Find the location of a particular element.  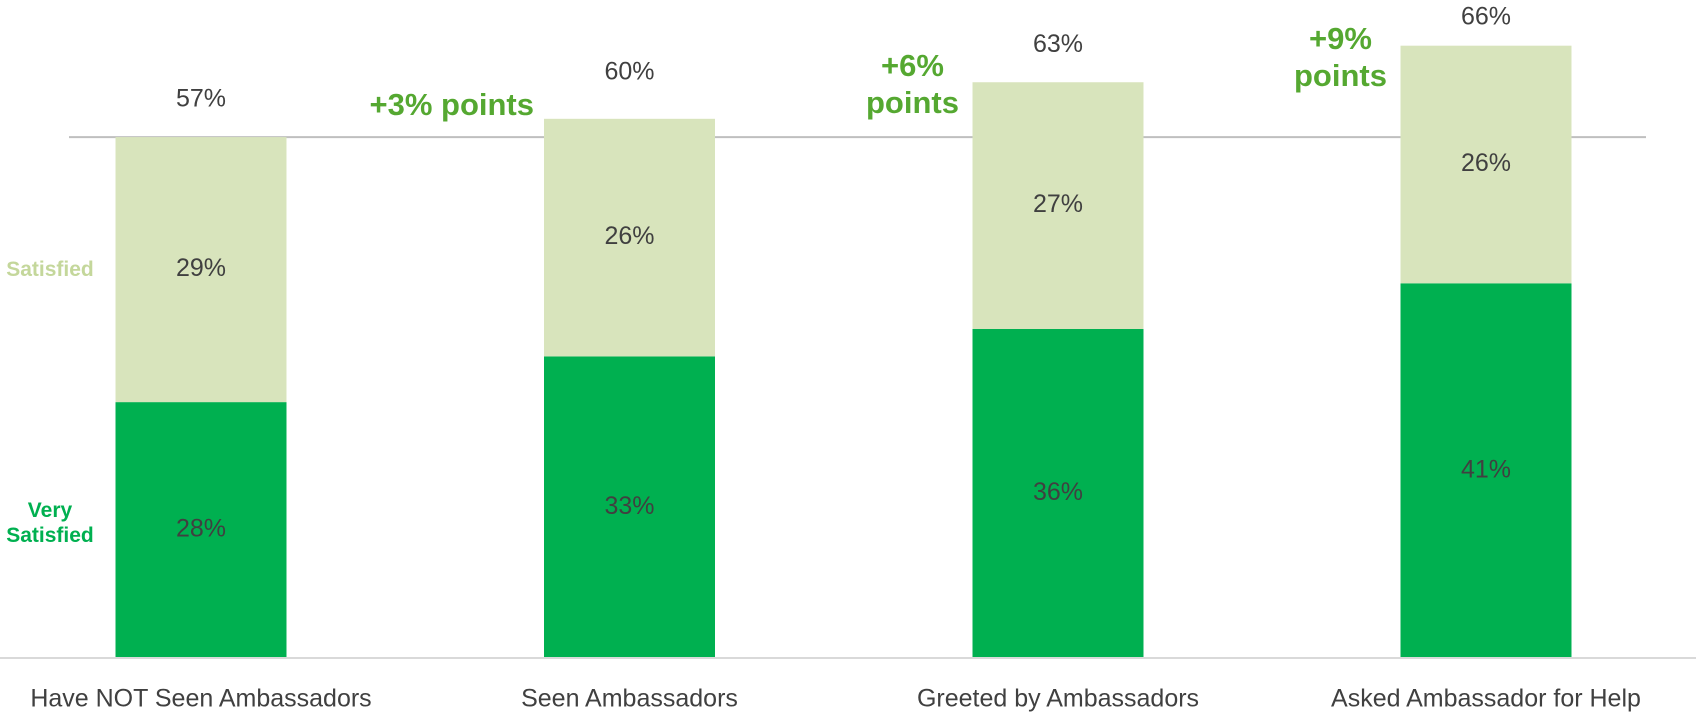

segment-label: 41% is located at coordinates (1486, 469).